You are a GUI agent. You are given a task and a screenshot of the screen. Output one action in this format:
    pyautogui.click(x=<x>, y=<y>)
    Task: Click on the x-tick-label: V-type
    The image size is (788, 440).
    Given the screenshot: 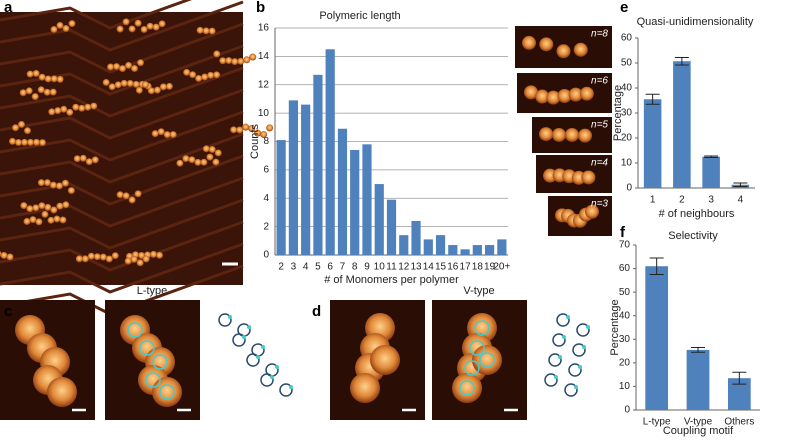 What is the action you would take?
    pyautogui.click(x=698, y=422)
    